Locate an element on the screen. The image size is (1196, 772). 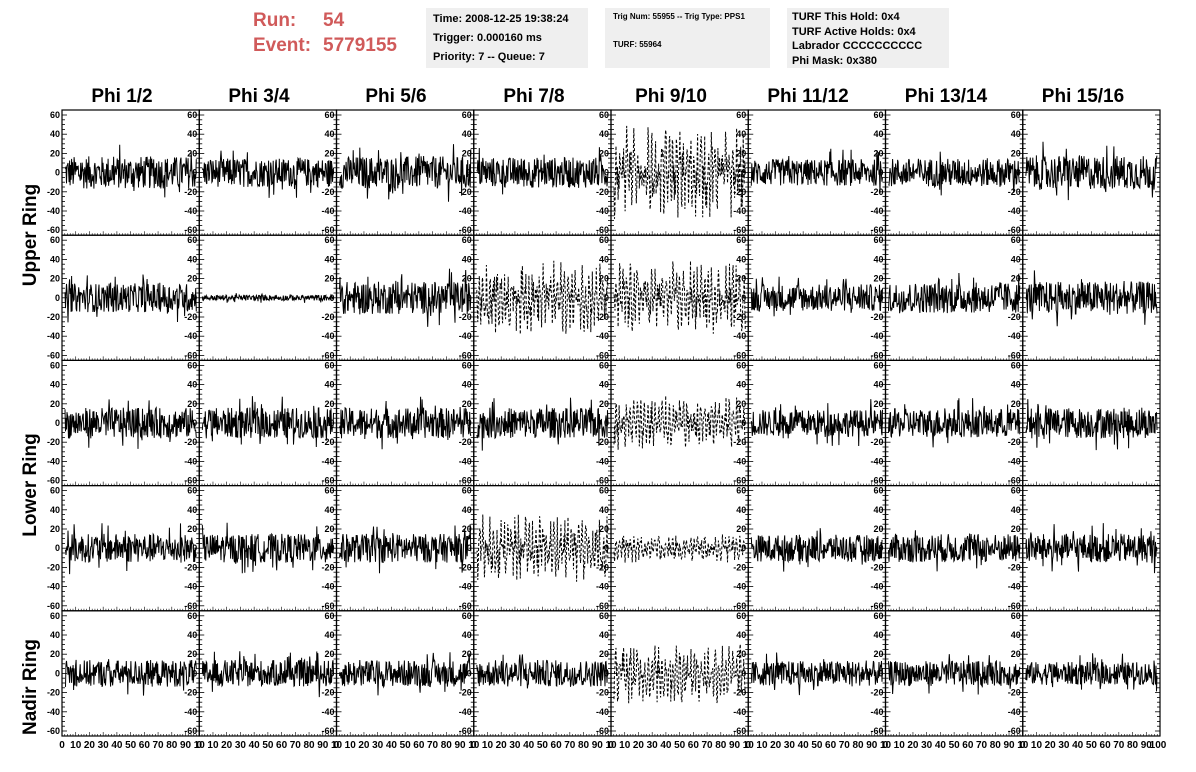
trigger-text: Trigger: 0.000160 ms is located at coordinates (487, 38).